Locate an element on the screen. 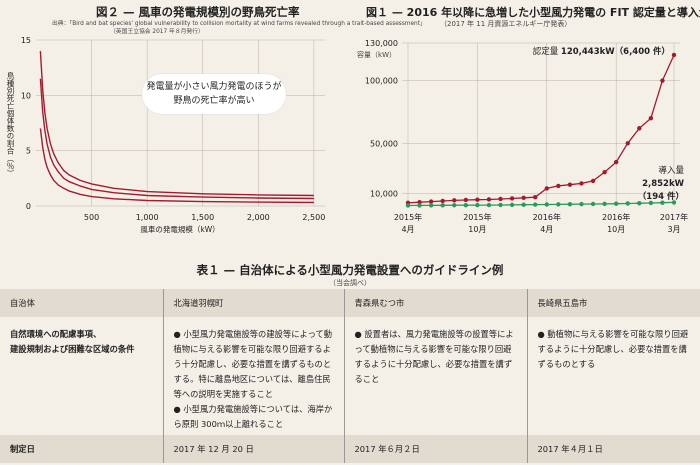 Image resolution: width=700 pixels, height=465 pixels. cell-haboro-date: 2017 年 12 月 20 日 is located at coordinates (253, 449).